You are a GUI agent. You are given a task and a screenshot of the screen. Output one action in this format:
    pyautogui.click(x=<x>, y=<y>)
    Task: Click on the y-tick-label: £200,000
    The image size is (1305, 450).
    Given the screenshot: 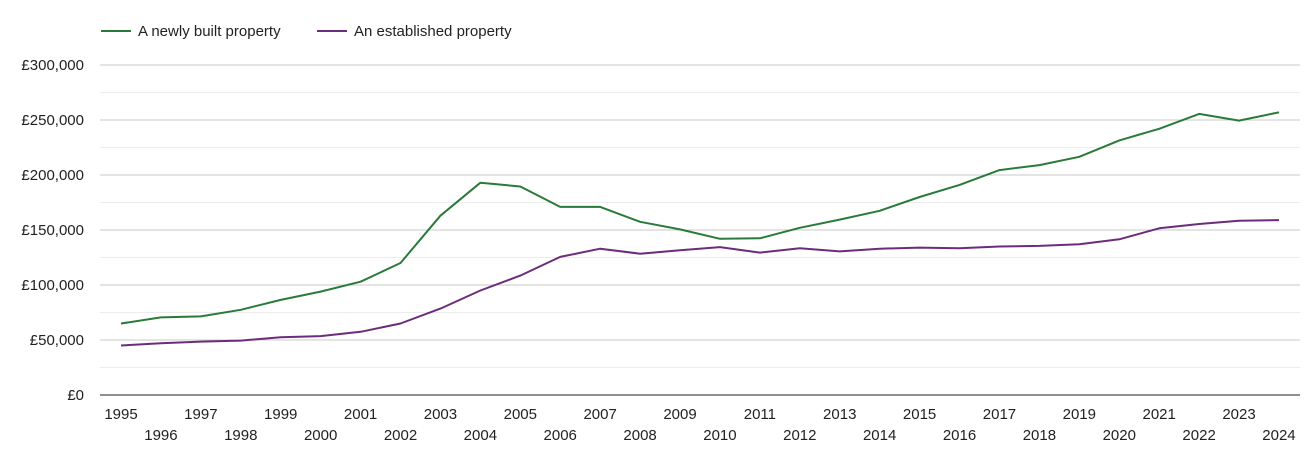 What is the action you would take?
    pyautogui.click(x=52, y=175)
    